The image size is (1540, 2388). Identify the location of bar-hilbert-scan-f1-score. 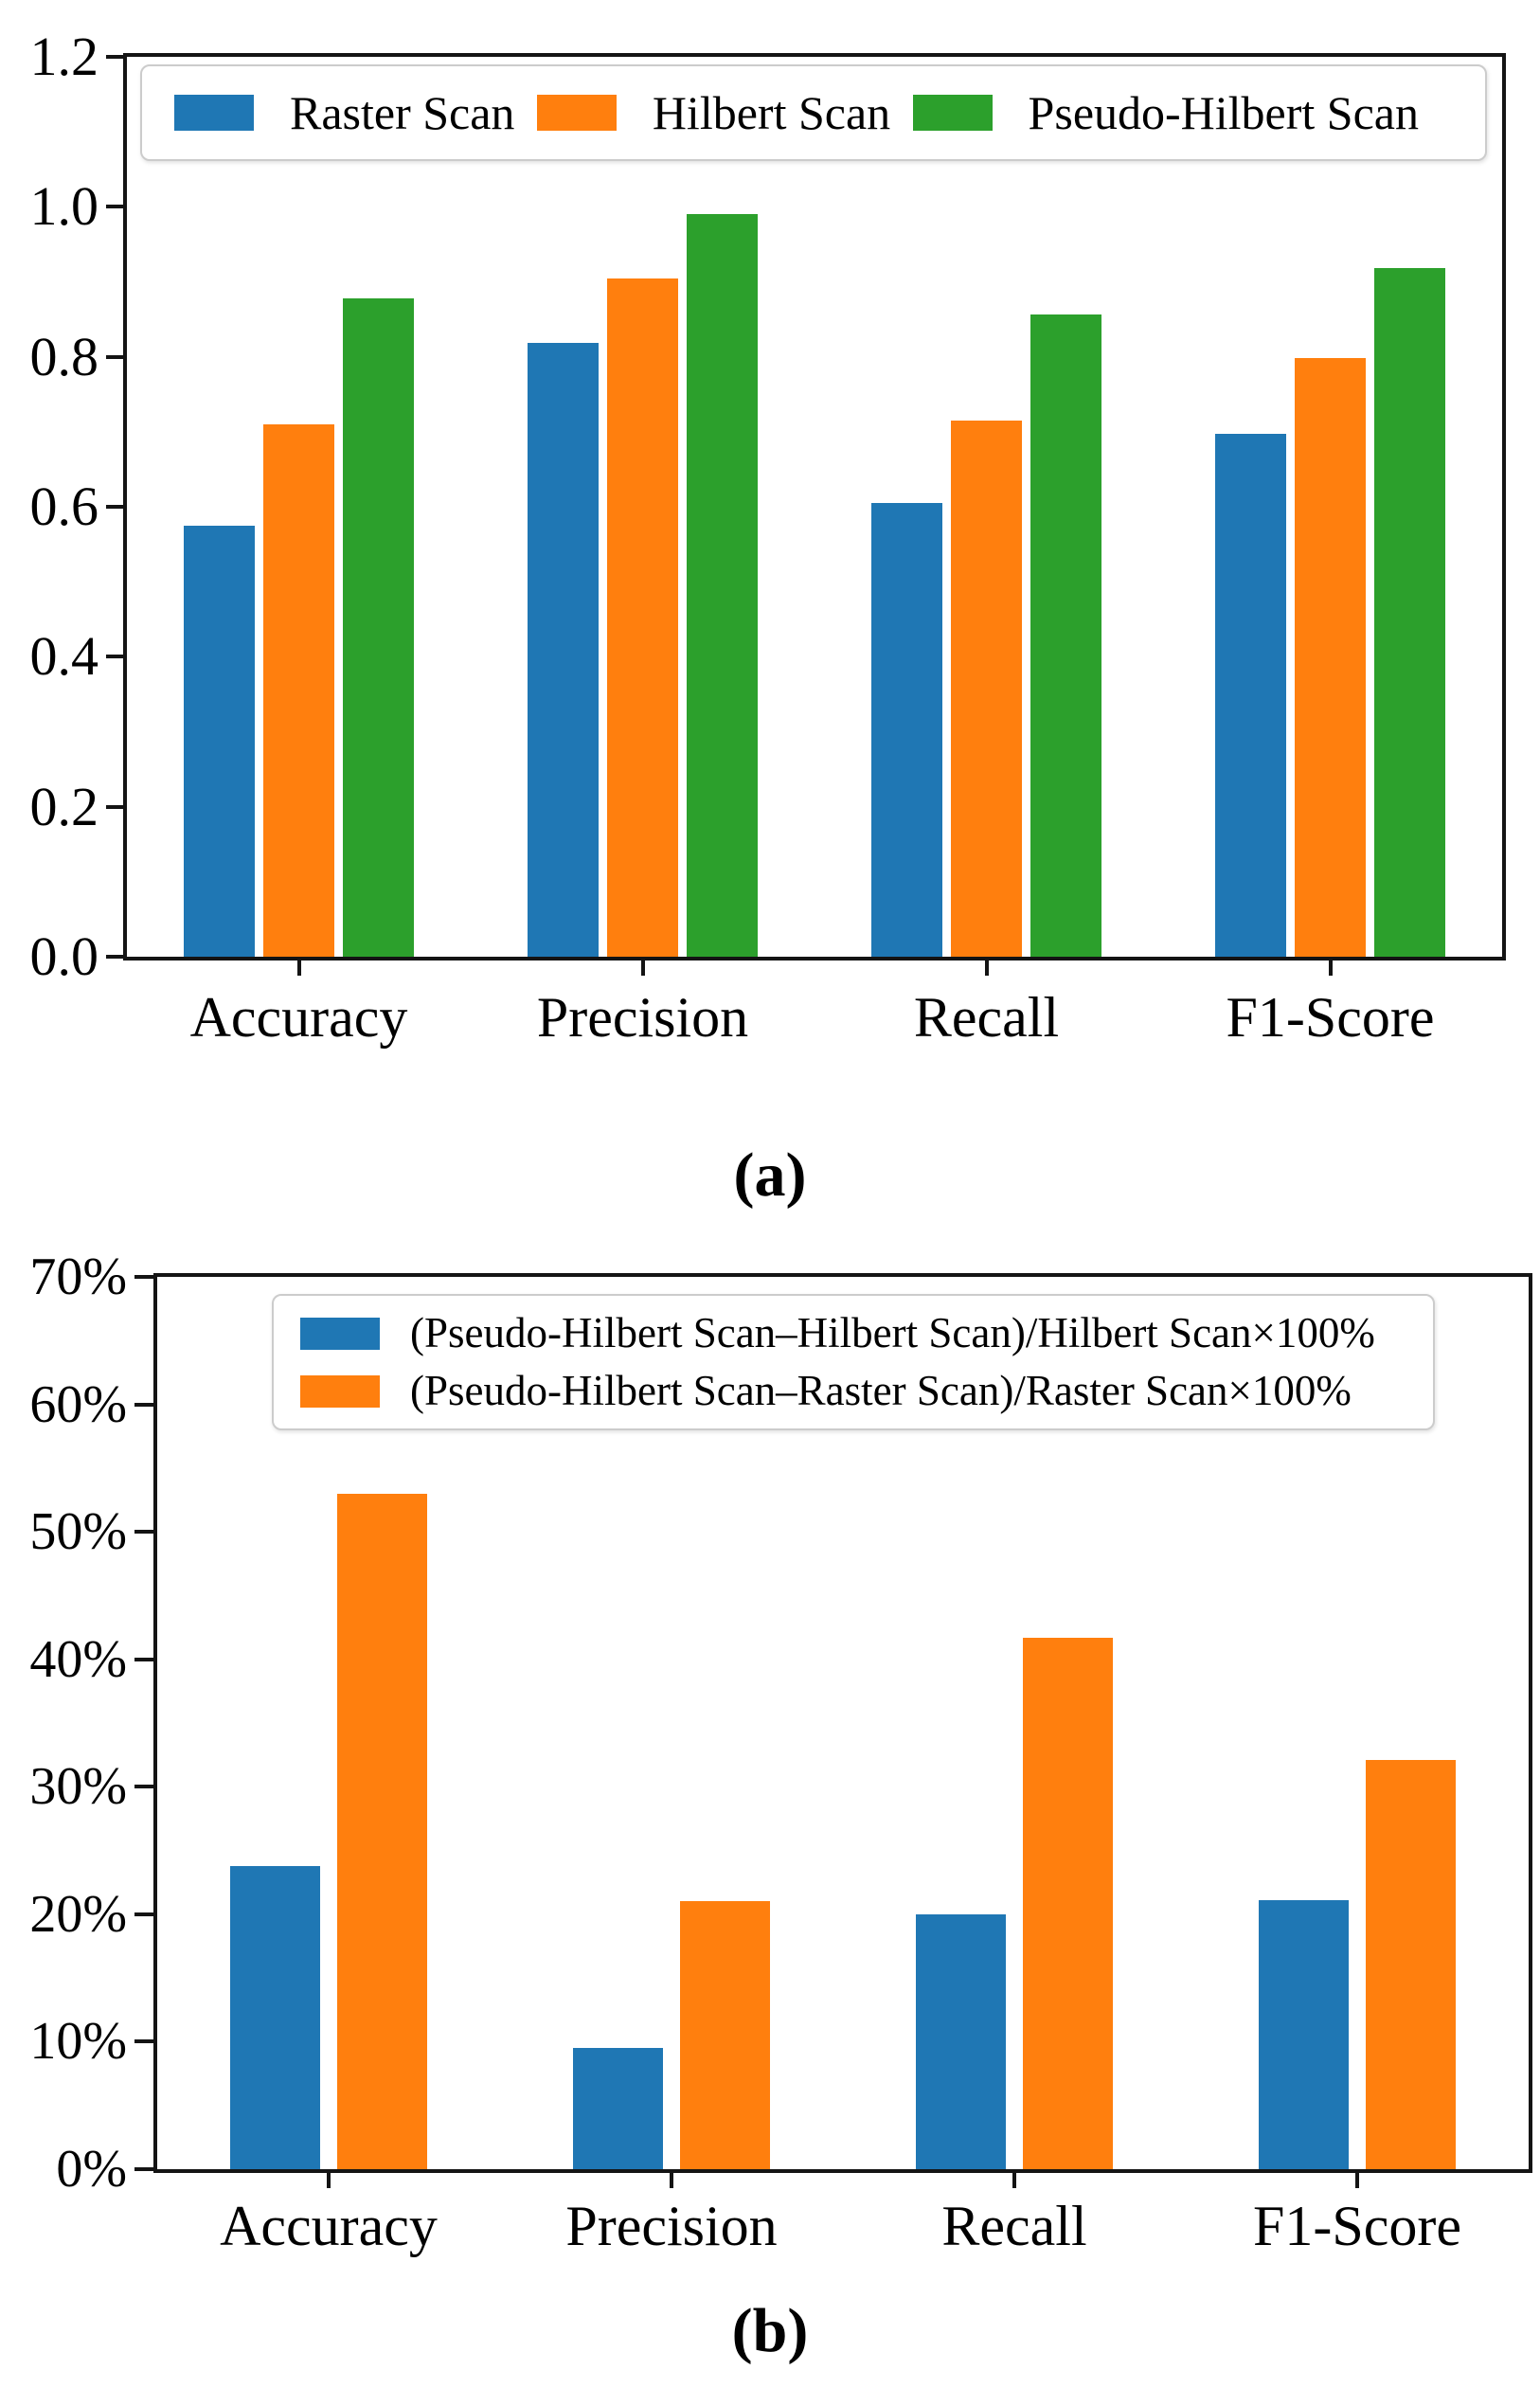
(1330, 657).